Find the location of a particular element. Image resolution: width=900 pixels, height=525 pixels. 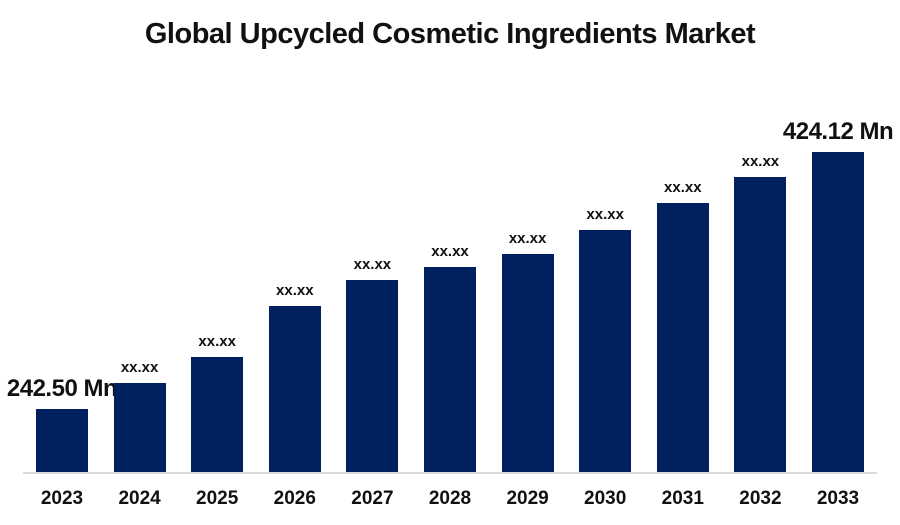

bar-2031: xx.xx is located at coordinates (682, 326).